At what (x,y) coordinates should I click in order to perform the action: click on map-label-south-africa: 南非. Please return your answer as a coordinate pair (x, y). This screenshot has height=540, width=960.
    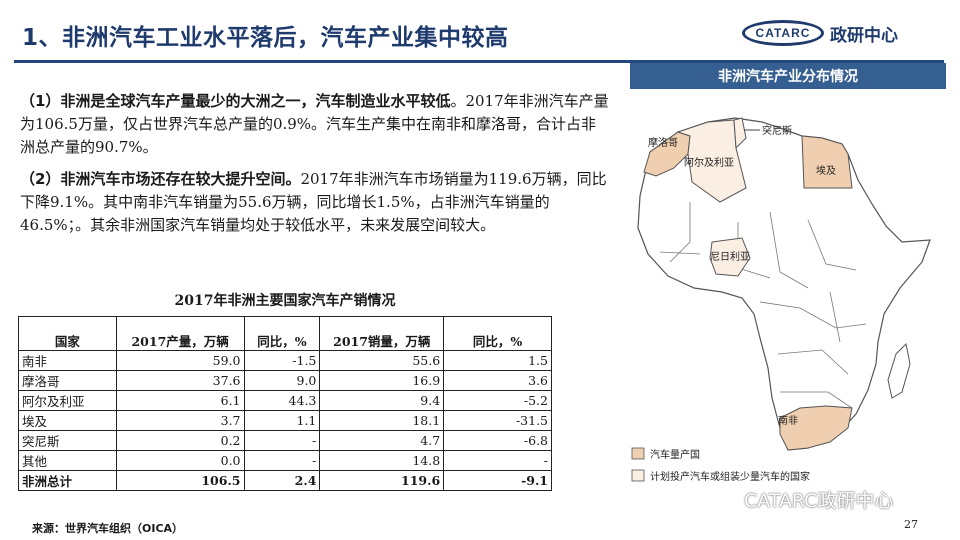
    Looking at the image, I should click on (788, 420).